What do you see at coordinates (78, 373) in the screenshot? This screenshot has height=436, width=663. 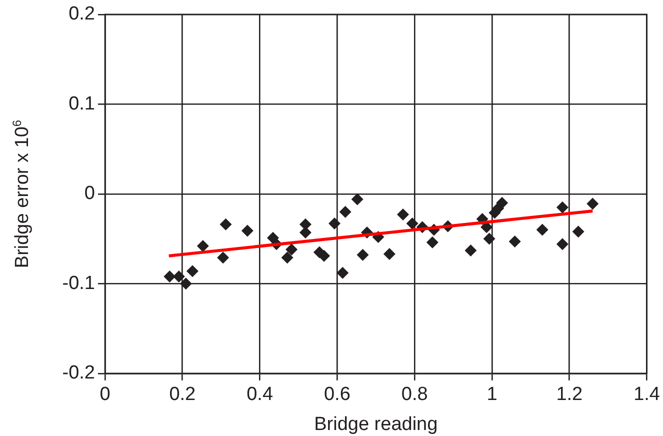 I see `y-tick-label: -0.2` at bounding box center [78, 373].